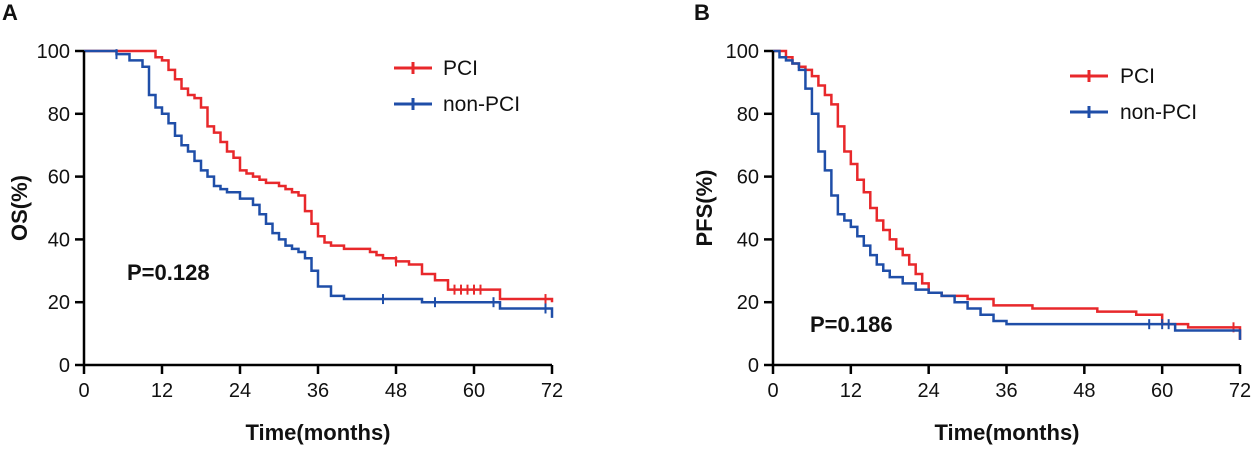  Describe the element at coordinates (10, 12) in the screenshot. I see `panel-label: A` at that location.